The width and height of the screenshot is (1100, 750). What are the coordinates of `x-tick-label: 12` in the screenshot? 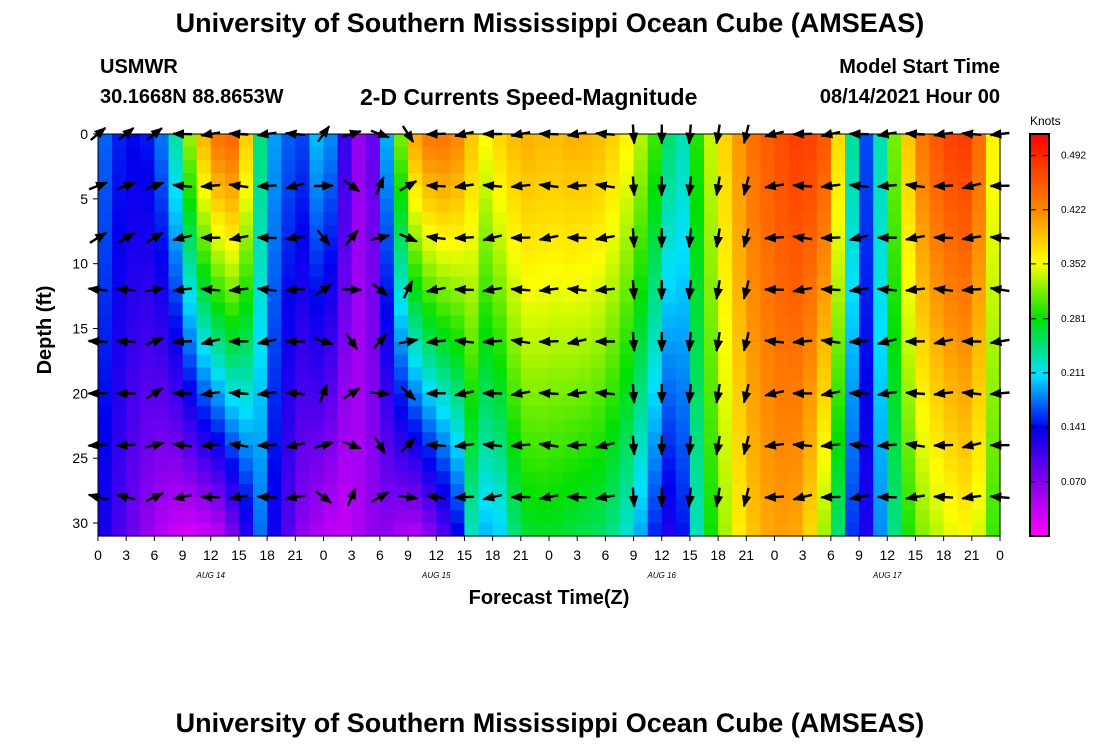 It's located at (662, 555).